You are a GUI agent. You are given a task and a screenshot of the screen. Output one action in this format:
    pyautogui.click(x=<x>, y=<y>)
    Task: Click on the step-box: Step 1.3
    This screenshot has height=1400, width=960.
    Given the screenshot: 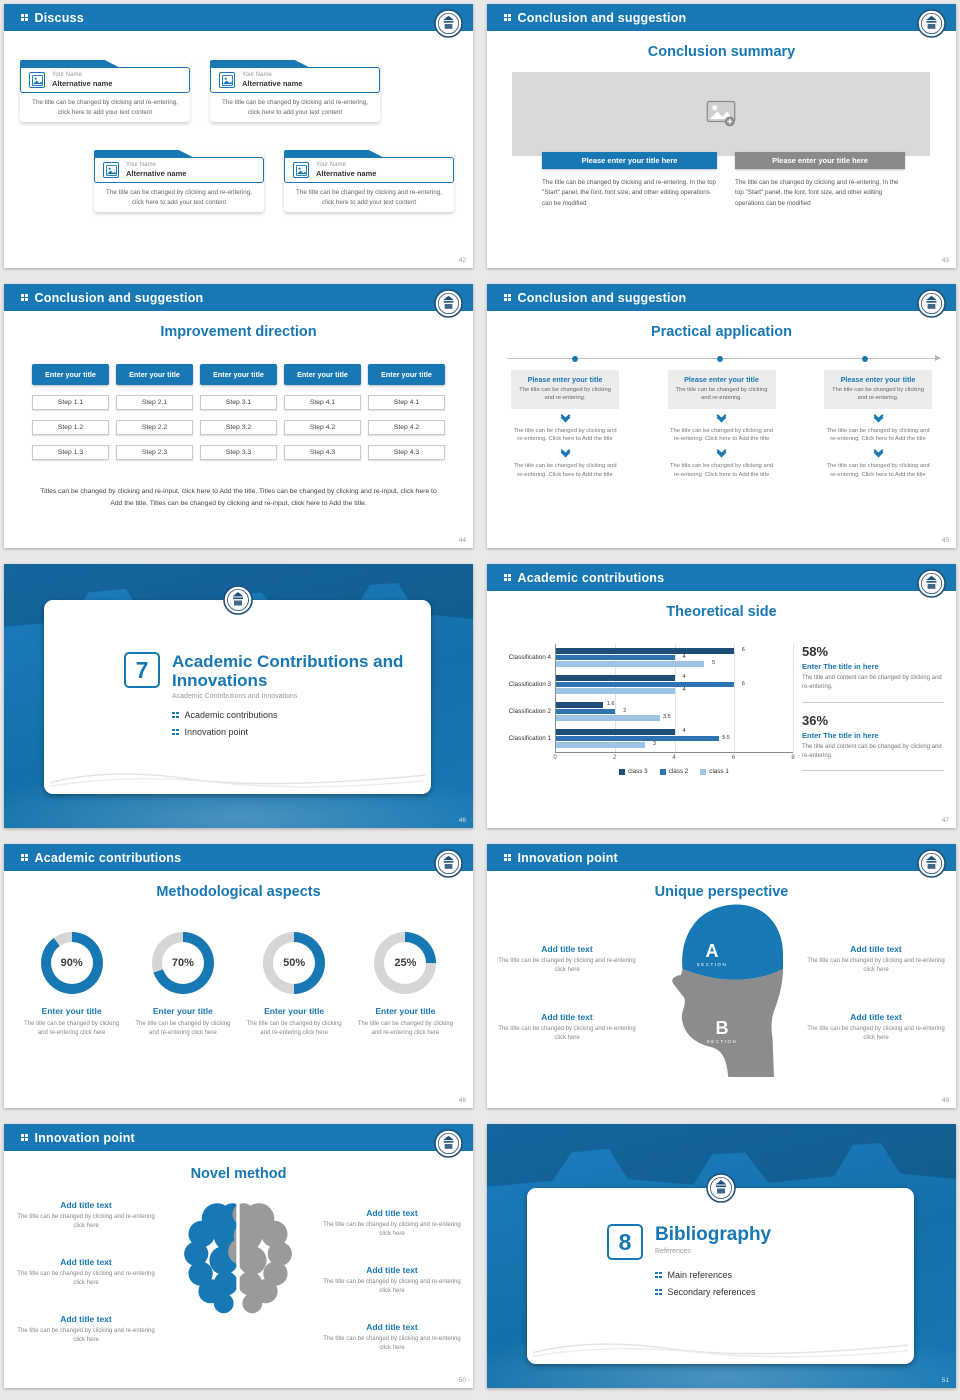 What is the action you would take?
    pyautogui.click(x=70, y=452)
    